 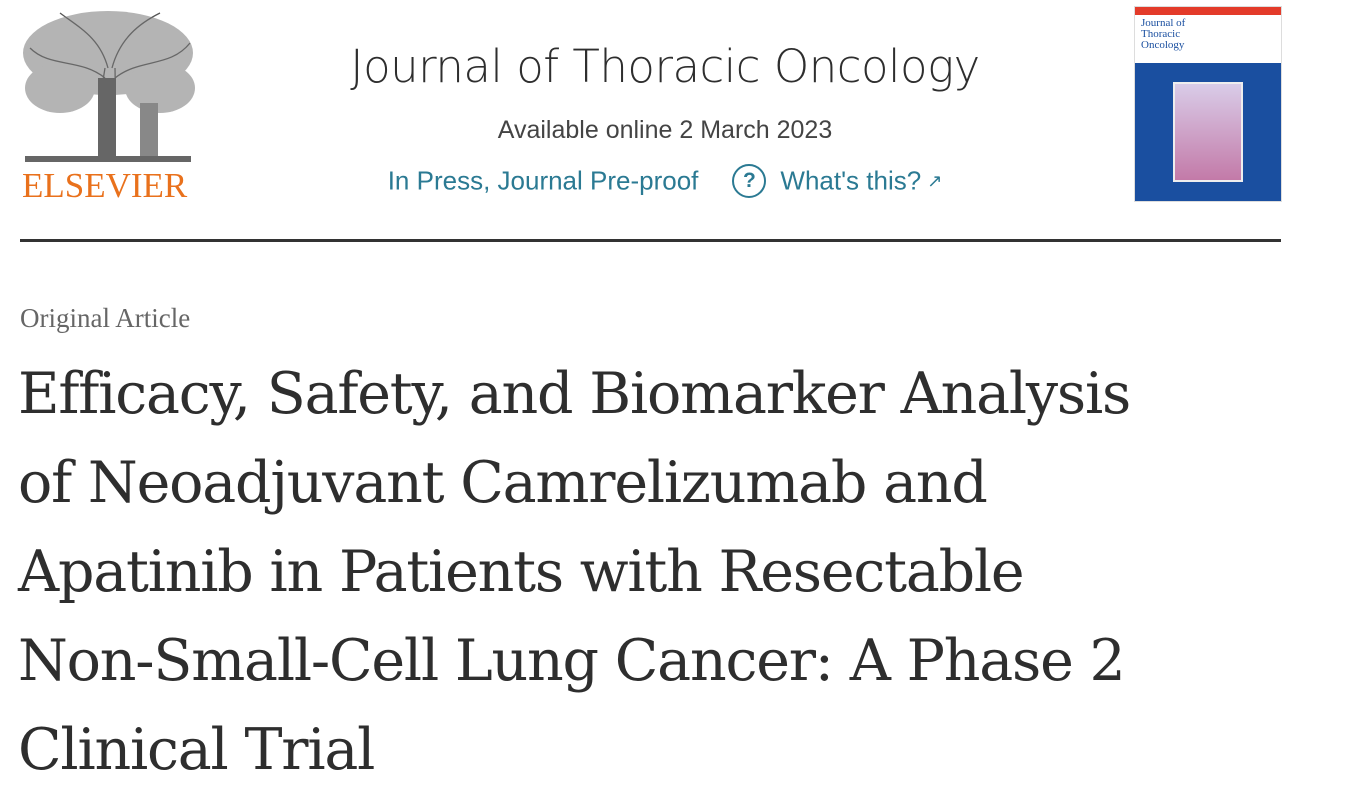 I want to click on cover-header: Journal of Thoracic Oncology, so click(x=1208, y=39).